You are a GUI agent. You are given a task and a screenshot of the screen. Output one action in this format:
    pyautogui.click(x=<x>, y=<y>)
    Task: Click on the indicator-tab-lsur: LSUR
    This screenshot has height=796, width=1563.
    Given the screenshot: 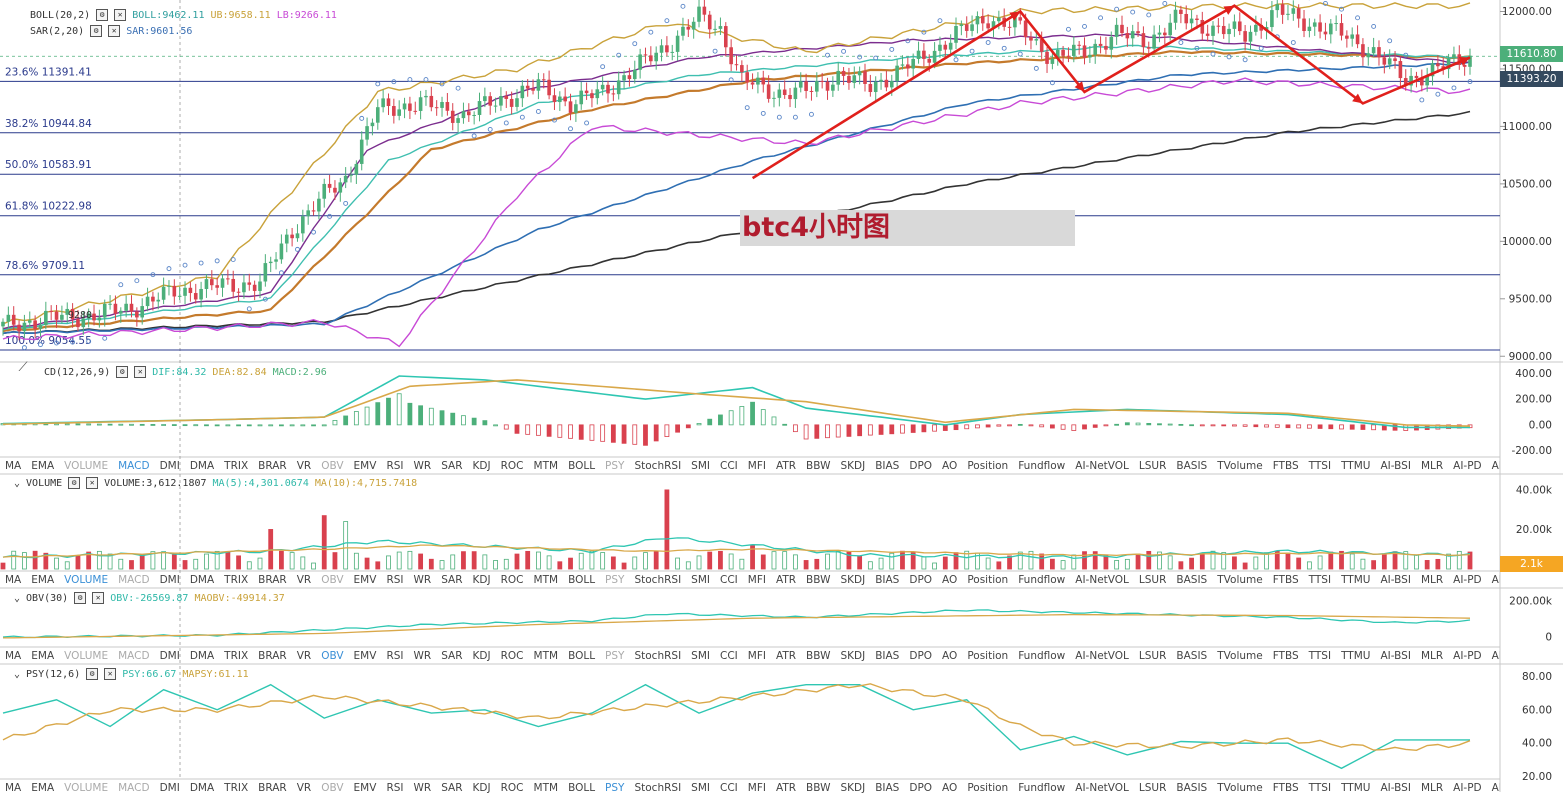 What is the action you would take?
    pyautogui.click(x=1152, y=788)
    